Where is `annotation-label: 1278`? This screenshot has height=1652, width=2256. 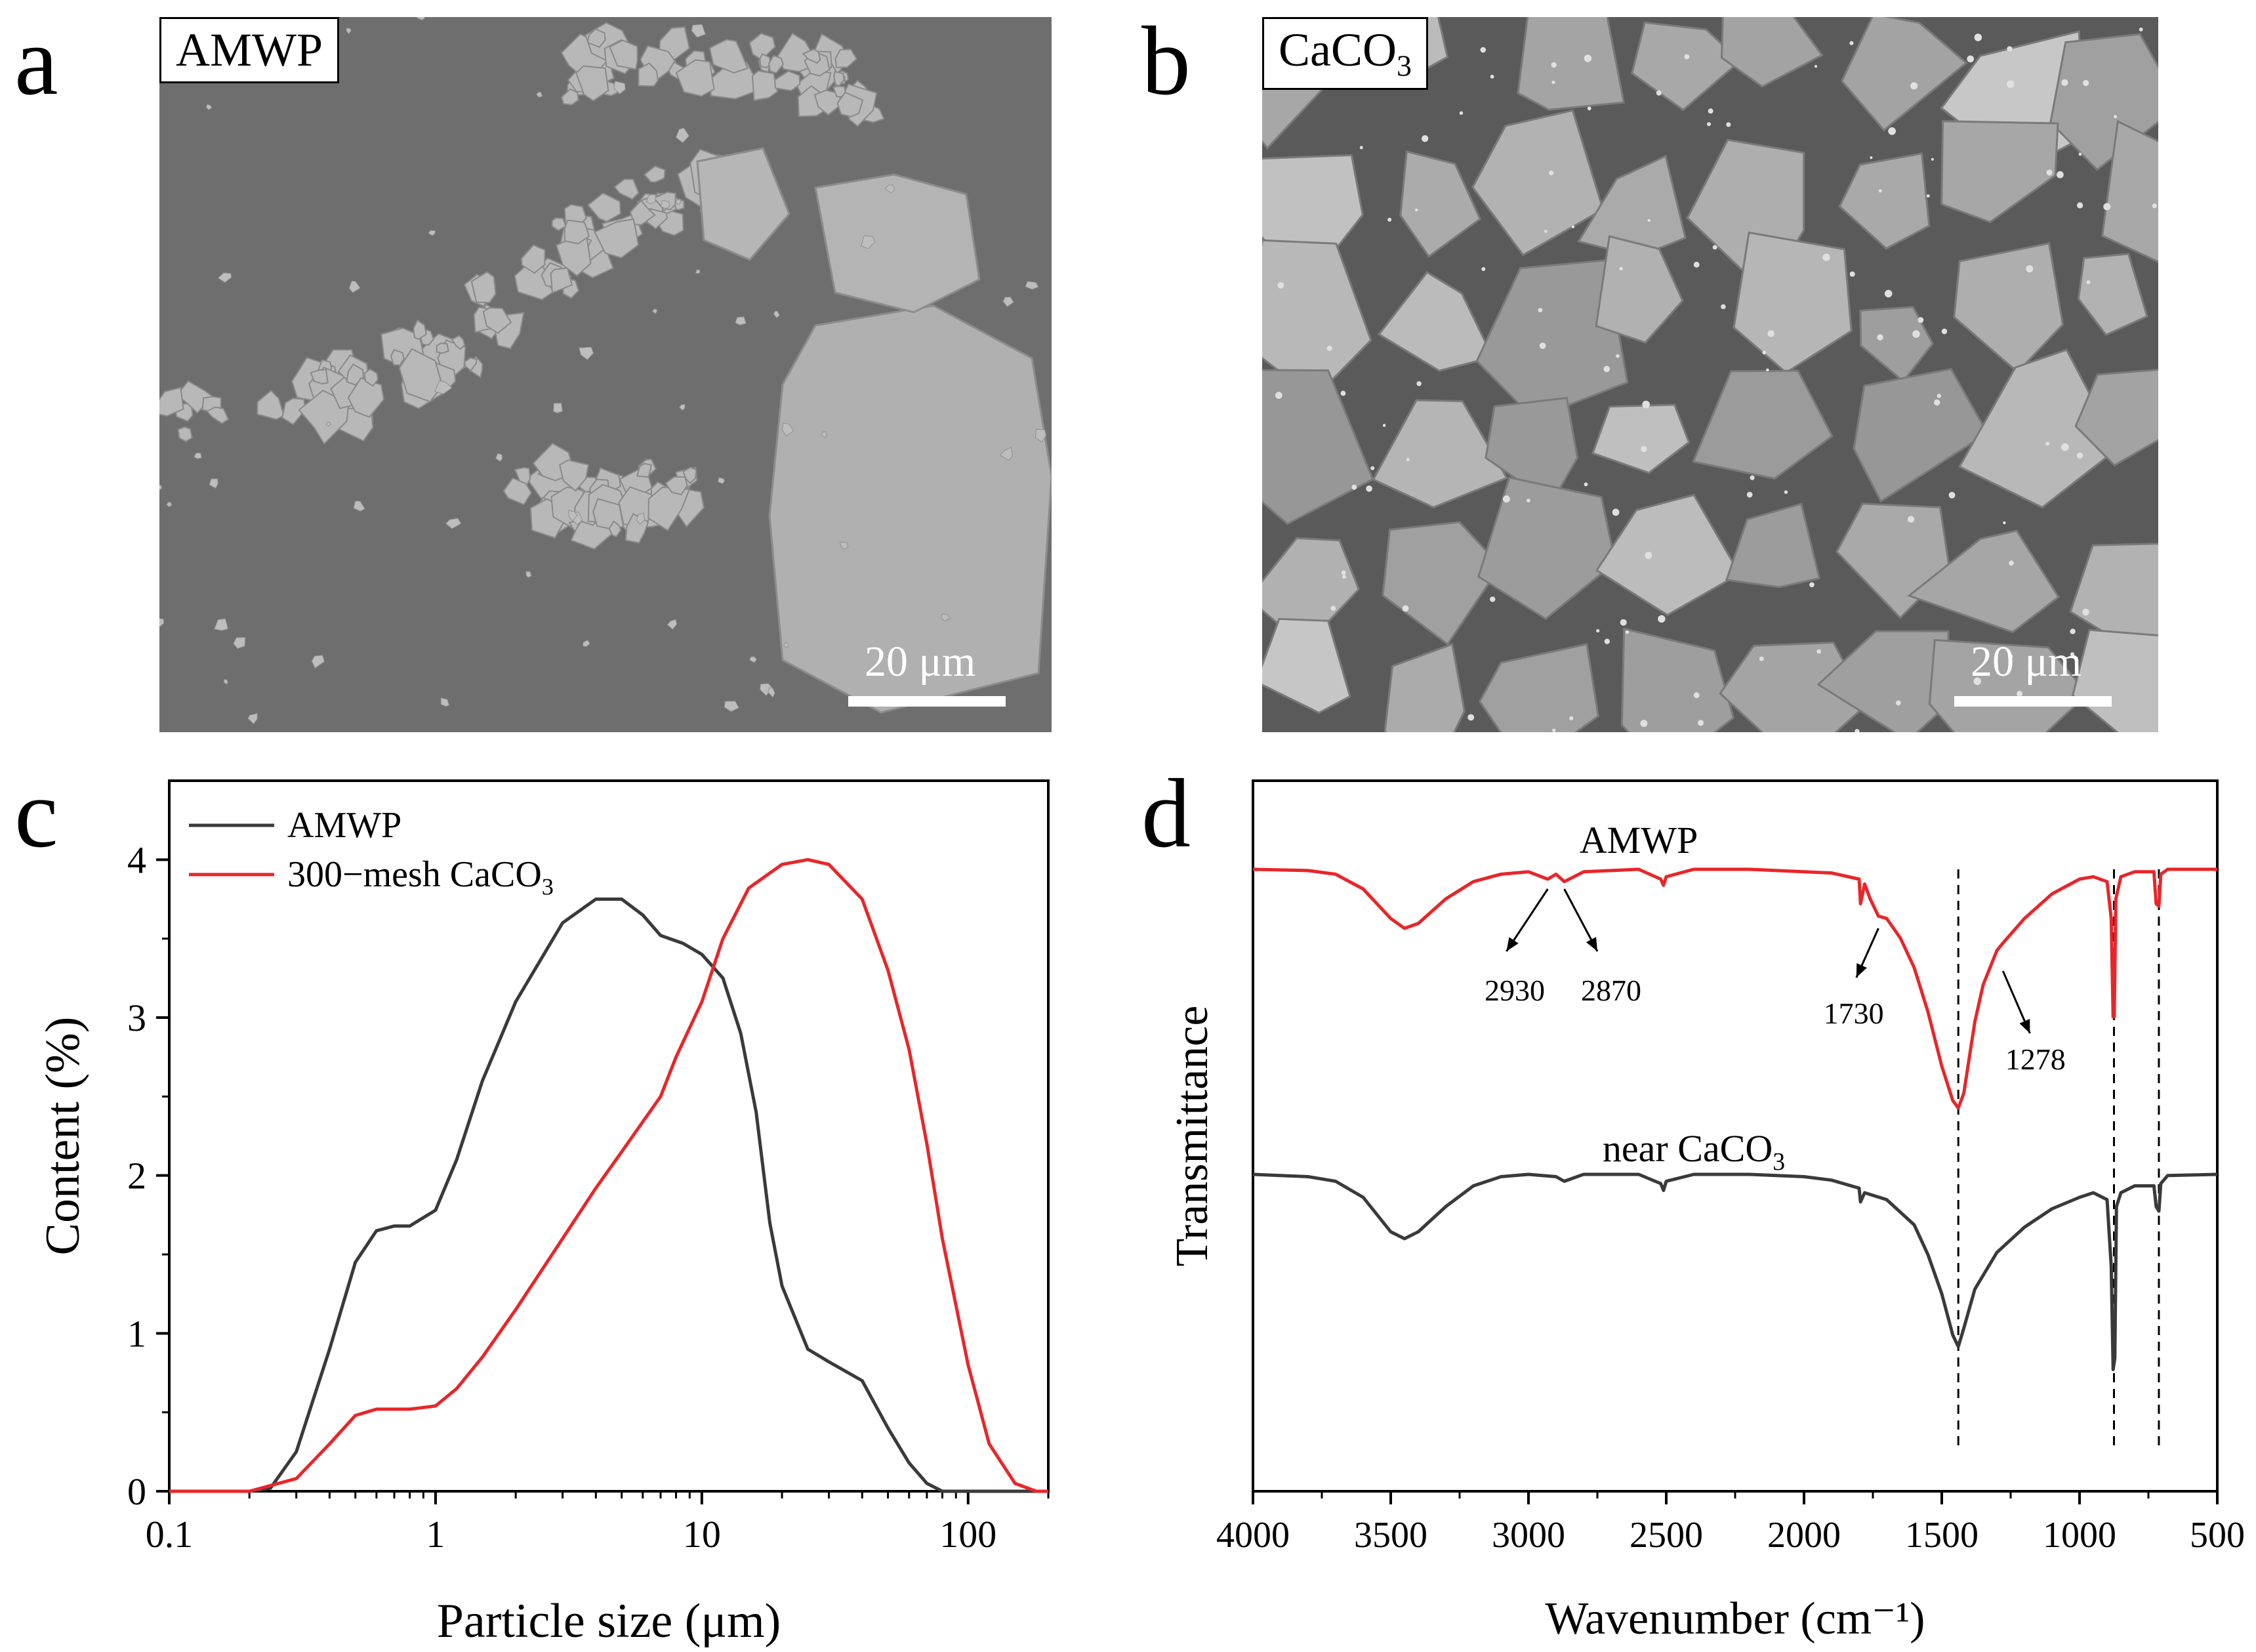
annotation-label: 1278 is located at coordinates (2035, 1059).